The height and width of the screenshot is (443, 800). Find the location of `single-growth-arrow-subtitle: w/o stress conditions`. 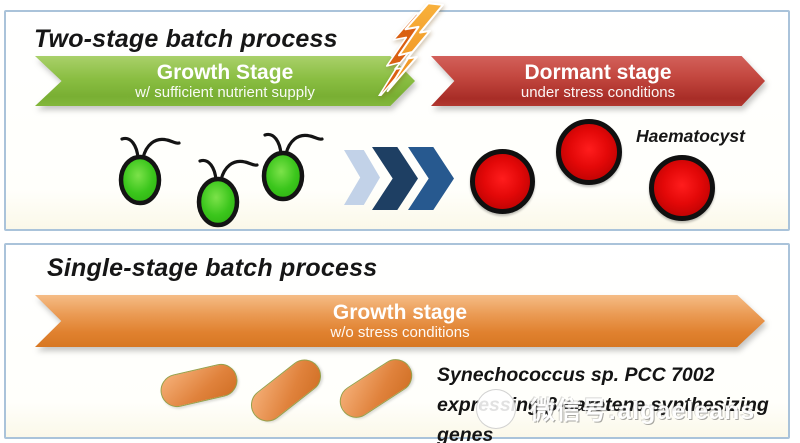

single-growth-arrow-subtitle: w/o stress conditions is located at coordinates (400, 332).